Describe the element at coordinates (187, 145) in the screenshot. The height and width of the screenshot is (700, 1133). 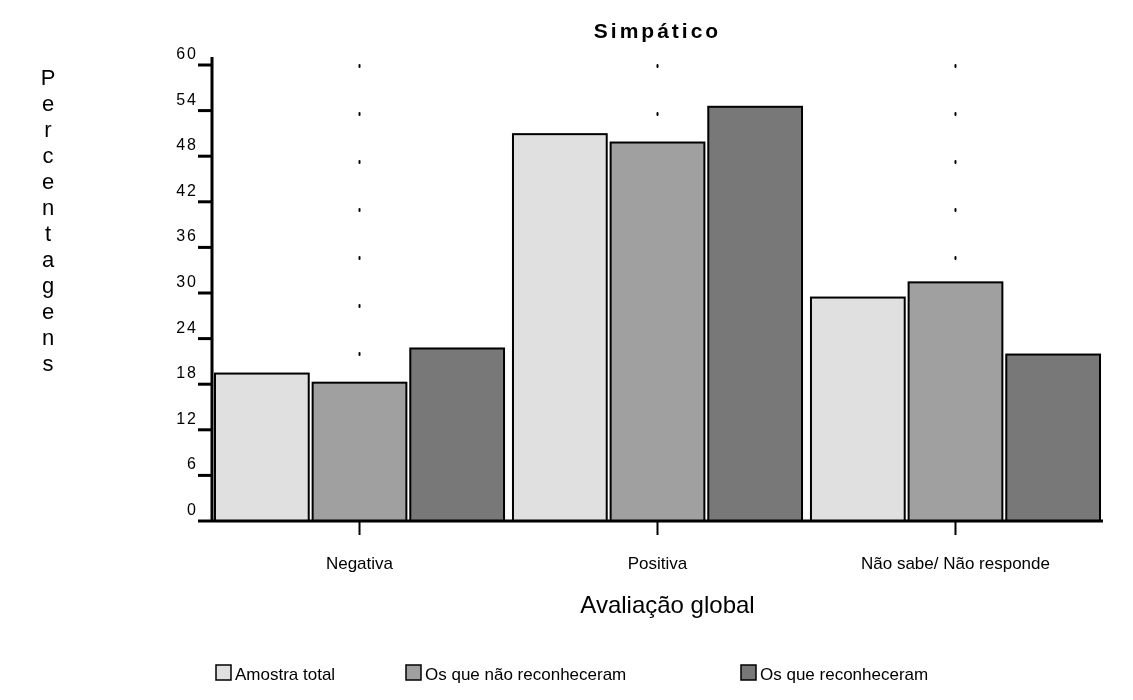
I see `y-tick-label: 48` at that location.